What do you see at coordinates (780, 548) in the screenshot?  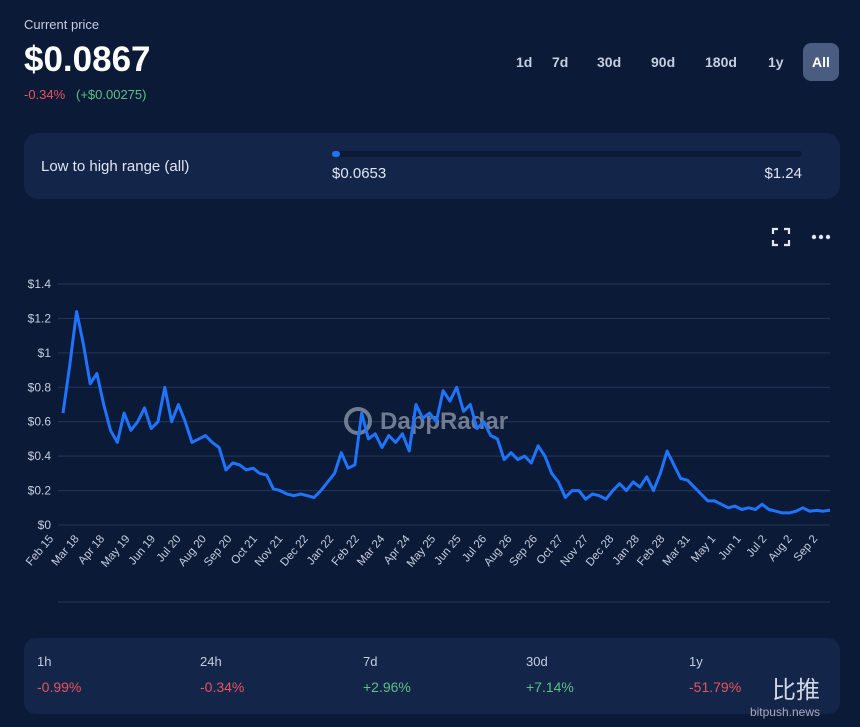 I see `x-tick-label: Aug 2` at bounding box center [780, 548].